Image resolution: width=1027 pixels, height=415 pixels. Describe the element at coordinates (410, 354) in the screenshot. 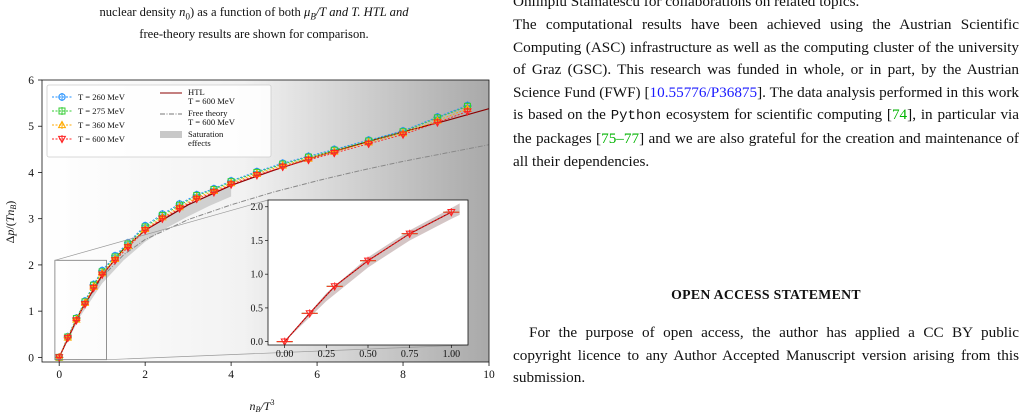

I see `inset-x-tick-3: 0.75` at that location.